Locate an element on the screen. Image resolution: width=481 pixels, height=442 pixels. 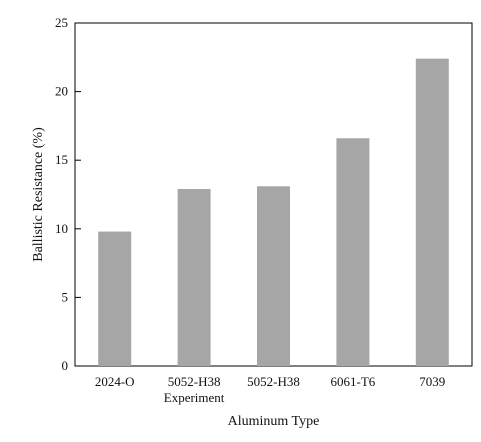
y-axis-title: Ballistic Resistance (%) is located at coordinates (38, 194).